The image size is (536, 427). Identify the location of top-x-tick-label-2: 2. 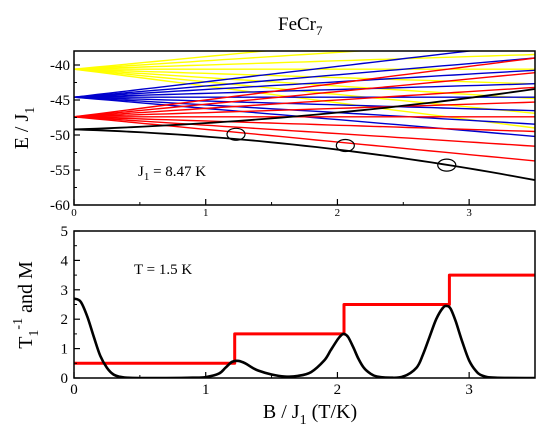
(338, 213).